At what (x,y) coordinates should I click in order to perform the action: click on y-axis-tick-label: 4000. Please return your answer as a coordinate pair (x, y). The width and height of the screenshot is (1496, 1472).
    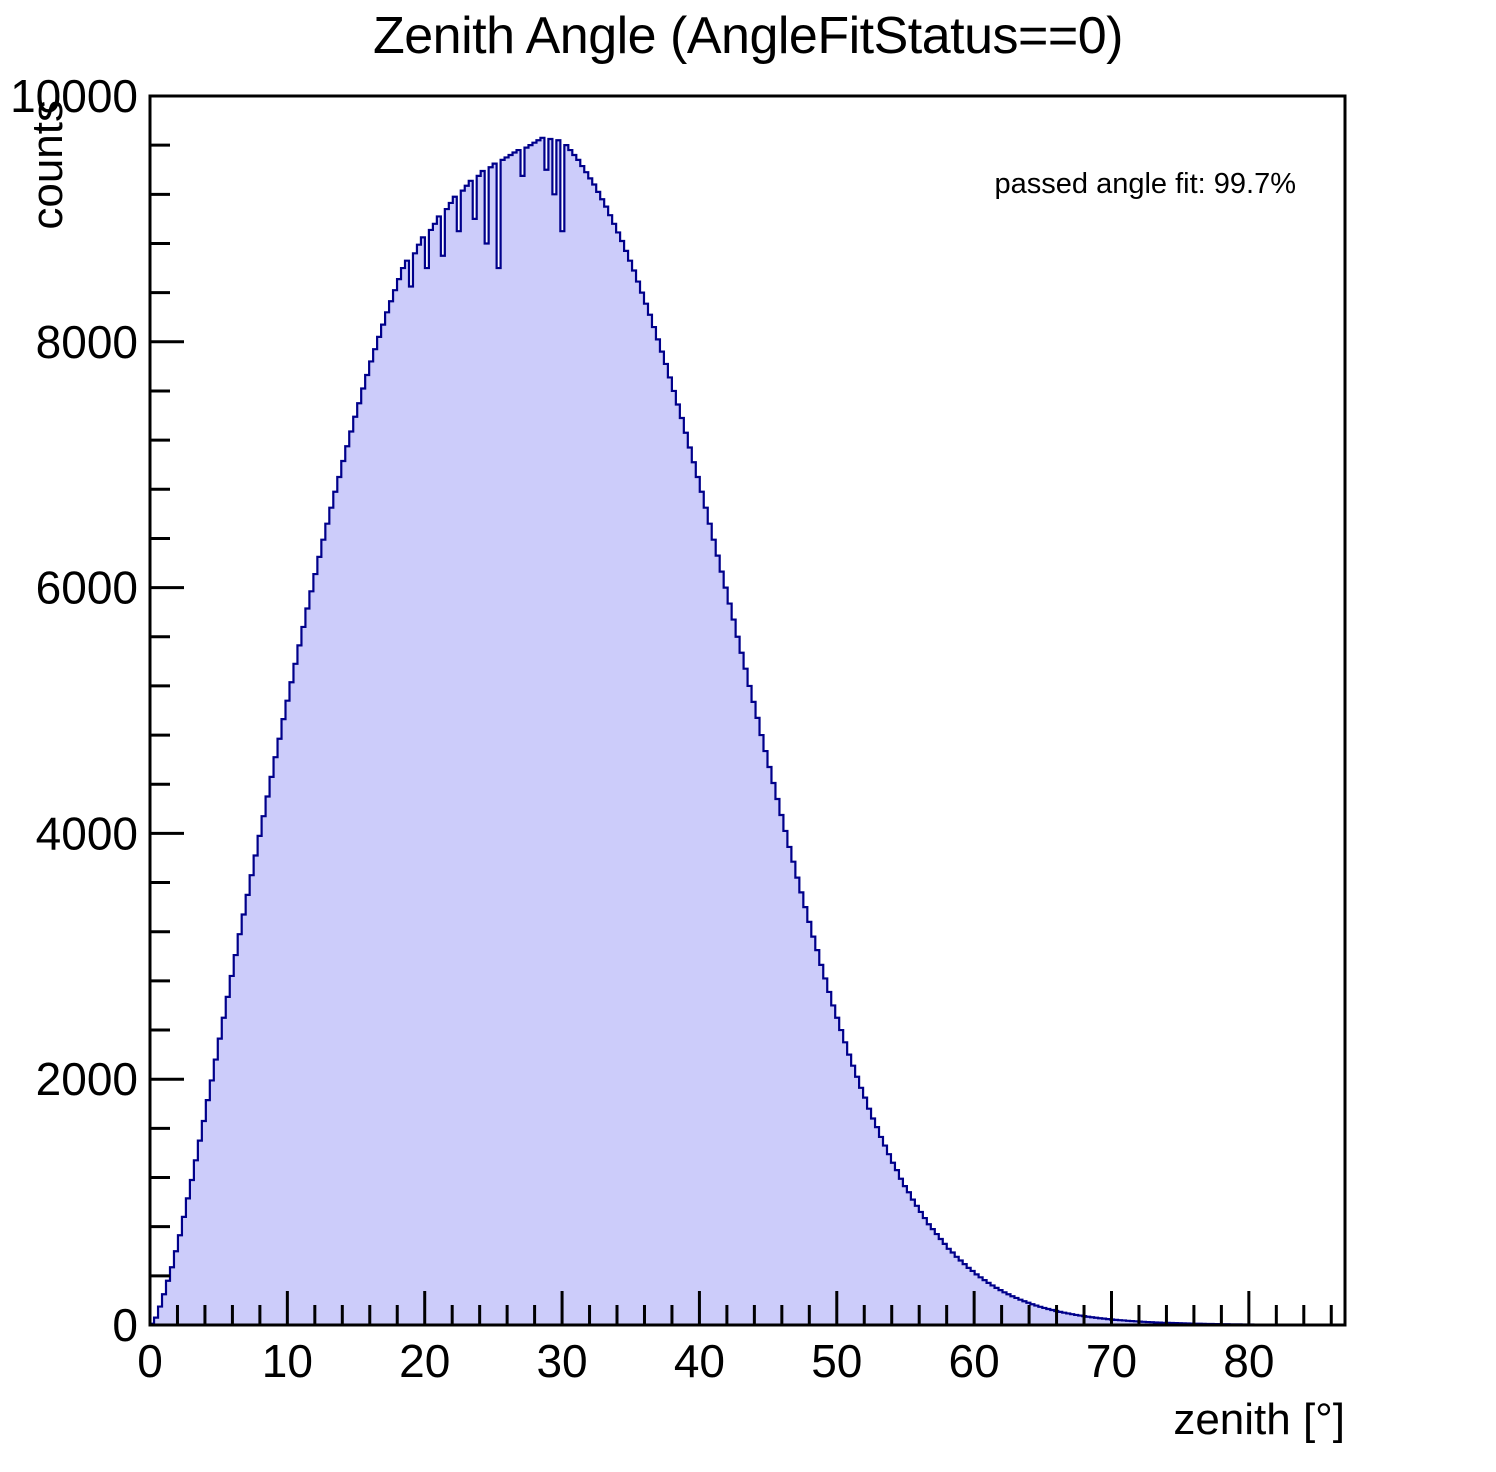
    Looking at the image, I should click on (87, 833).